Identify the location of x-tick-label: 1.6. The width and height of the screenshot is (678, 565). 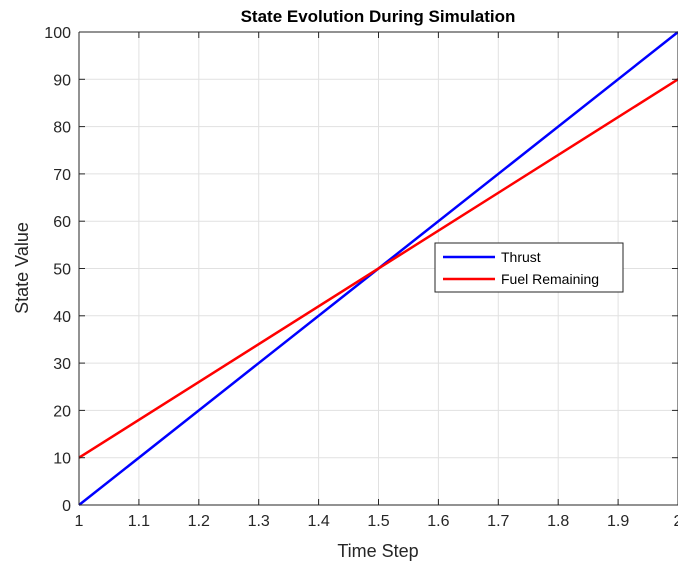
(438, 521).